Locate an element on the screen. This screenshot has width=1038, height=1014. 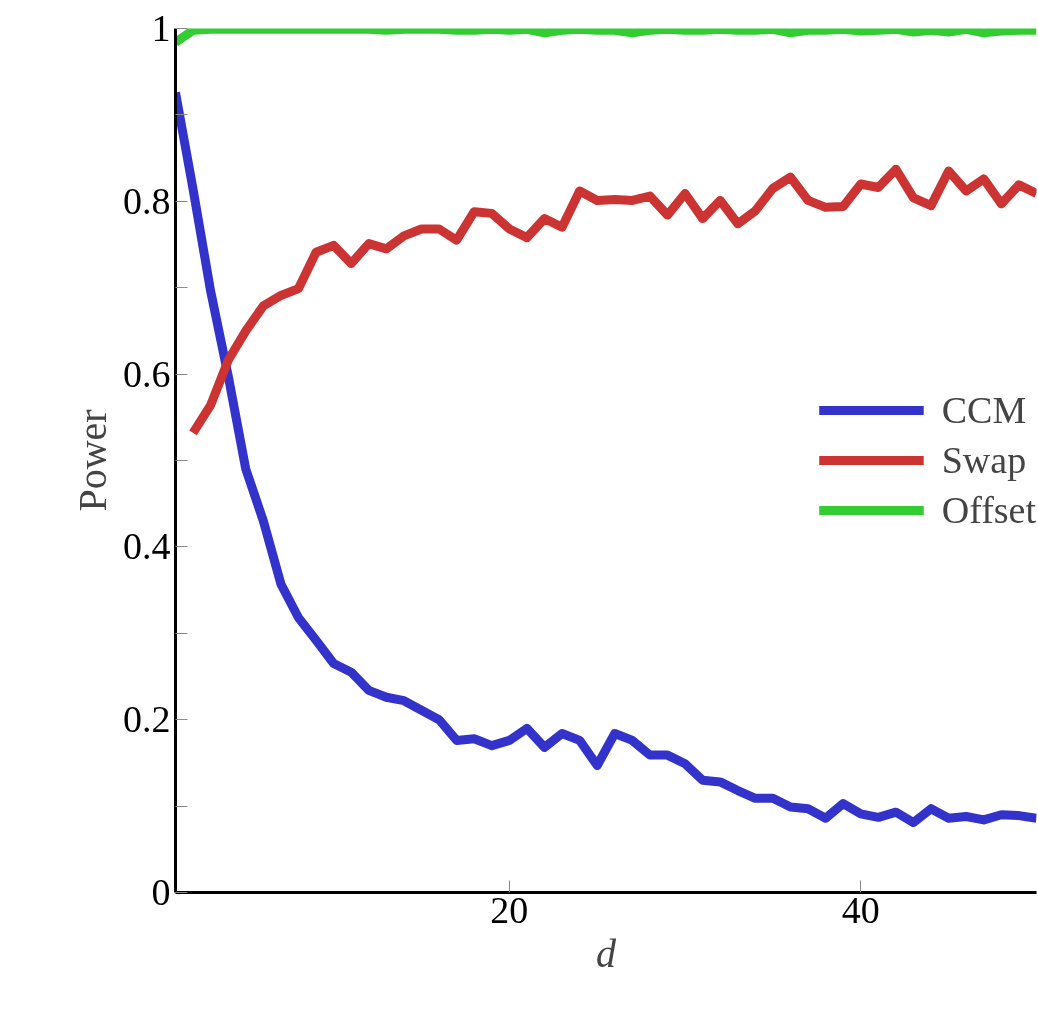
x-tick-label: 40 is located at coordinates (860, 909).